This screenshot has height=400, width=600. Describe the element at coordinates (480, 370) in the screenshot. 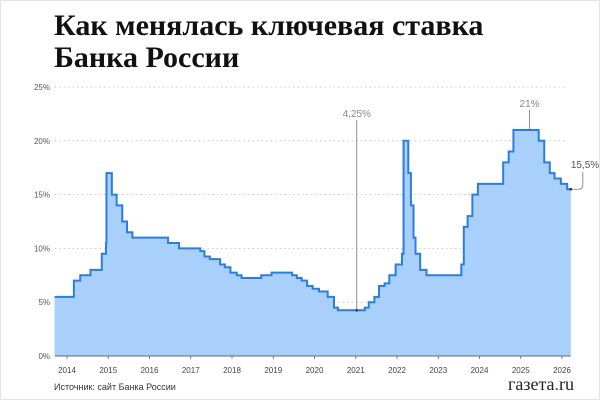

I see `x-tick-label: 2024` at that location.